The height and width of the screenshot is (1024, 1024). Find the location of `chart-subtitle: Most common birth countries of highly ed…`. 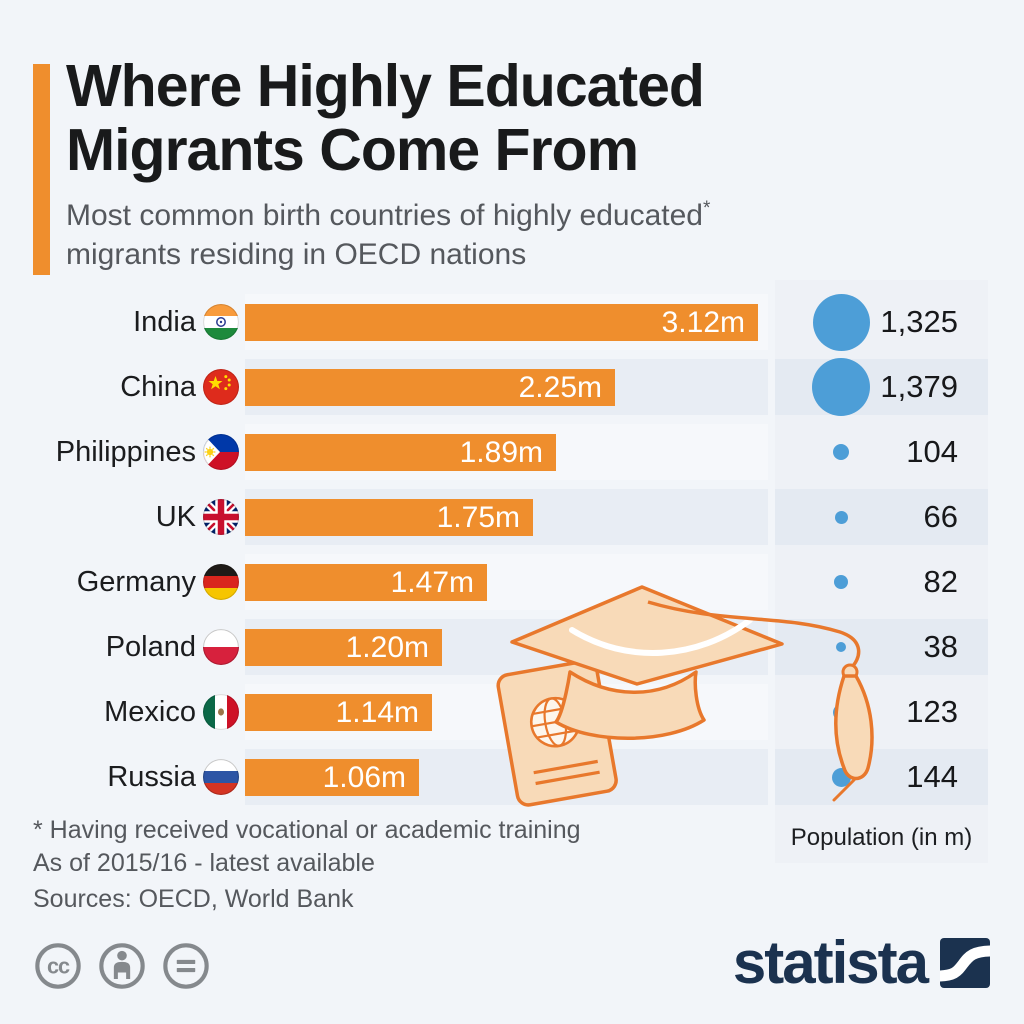

chart-subtitle: Most common birth countries of highly ed… is located at coordinates (388, 235).